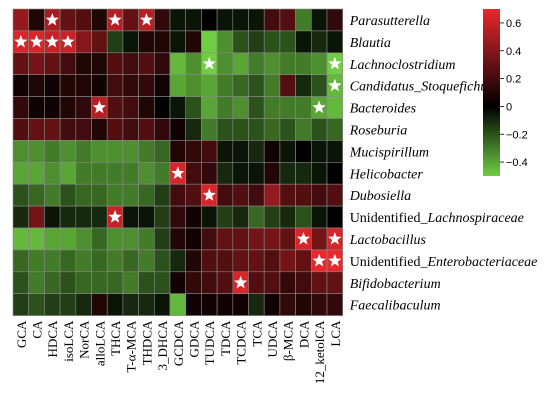 This screenshot has width=555, height=416. What do you see at coordinates (509, 107) in the screenshot?
I see `colorbar-tick-label: 0` at bounding box center [509, 107].